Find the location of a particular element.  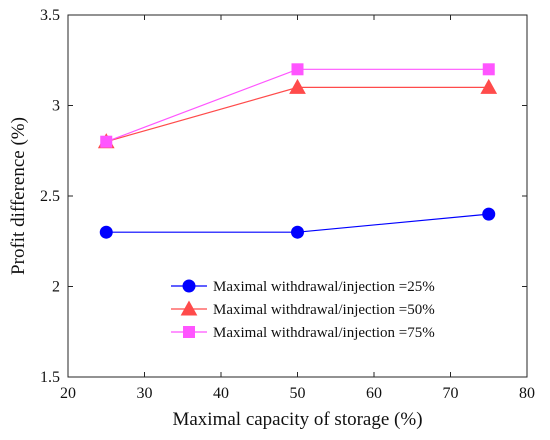

legend-item: Maximal withdrawal/injection =75% is located at coordinates (303, 333).